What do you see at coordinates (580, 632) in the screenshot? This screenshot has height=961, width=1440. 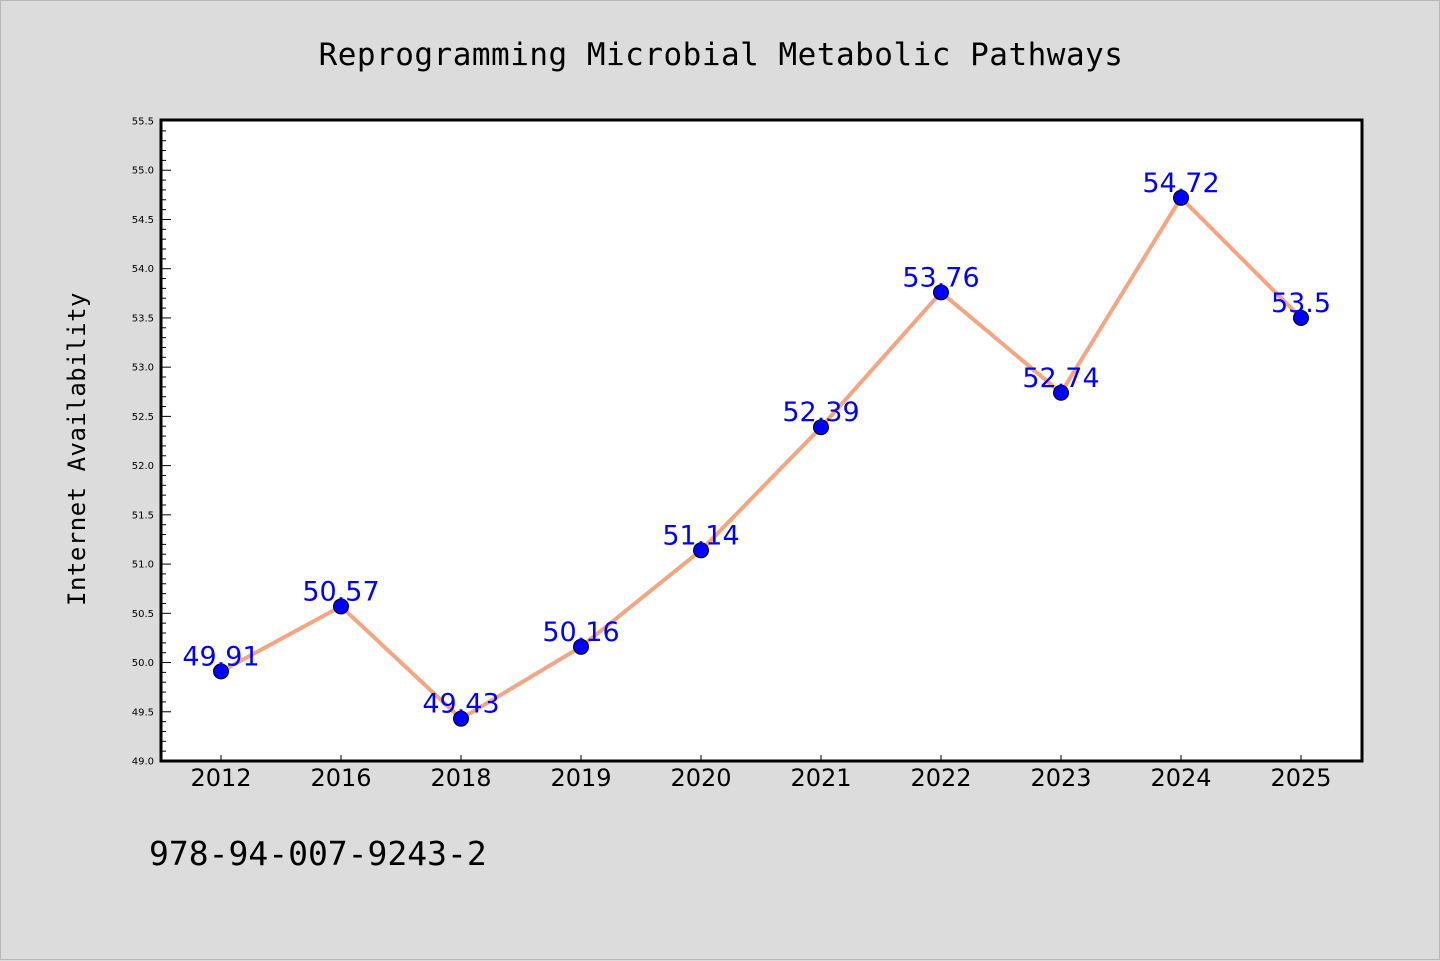 I see `data-label: 50.16` at bounding box center [580, 632].